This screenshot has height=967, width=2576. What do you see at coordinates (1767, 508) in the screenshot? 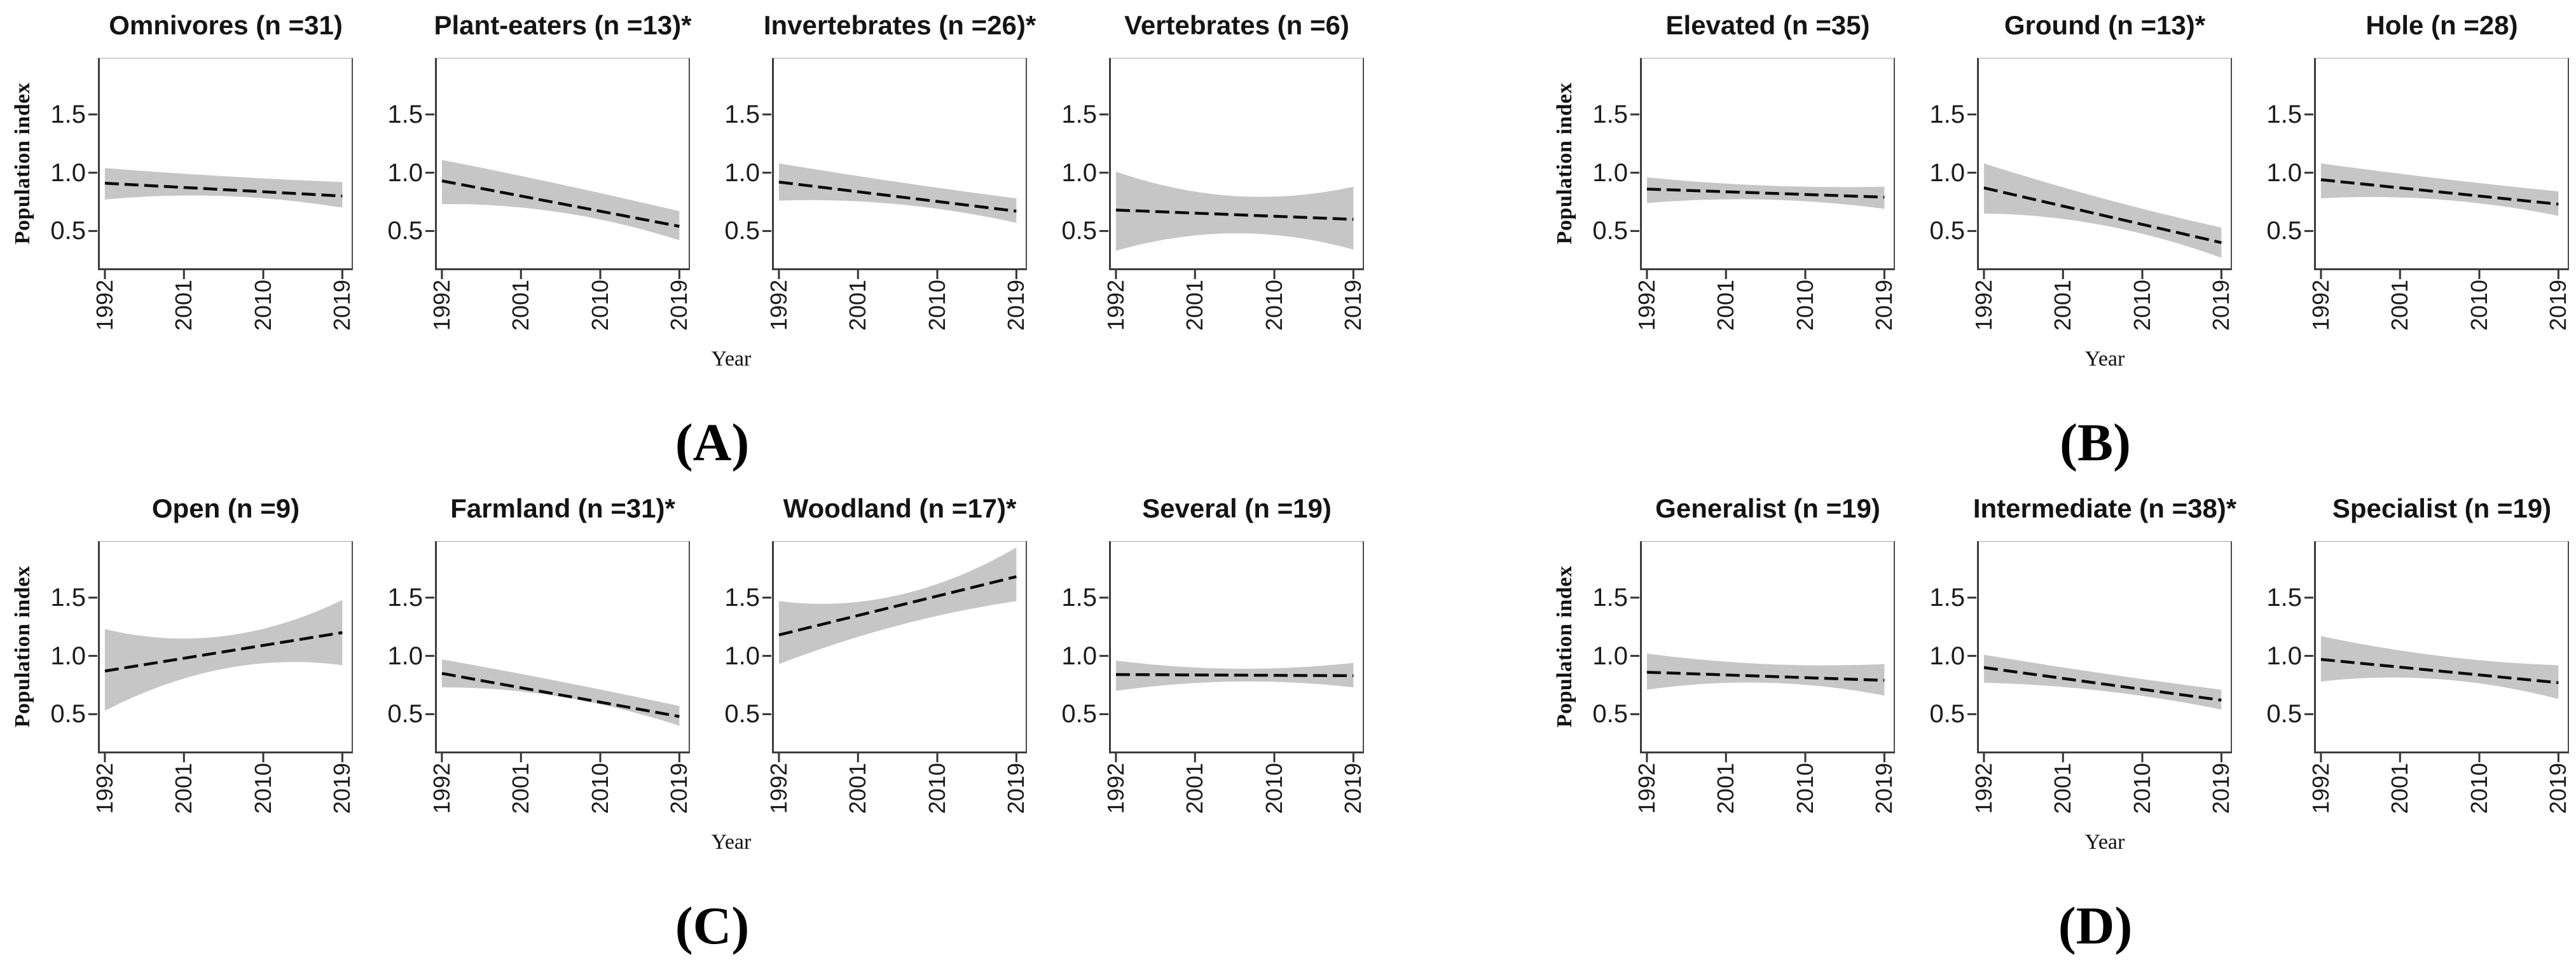
I see `subplot-title: Generalist (n =19)` at bounding box center [1767, 508].